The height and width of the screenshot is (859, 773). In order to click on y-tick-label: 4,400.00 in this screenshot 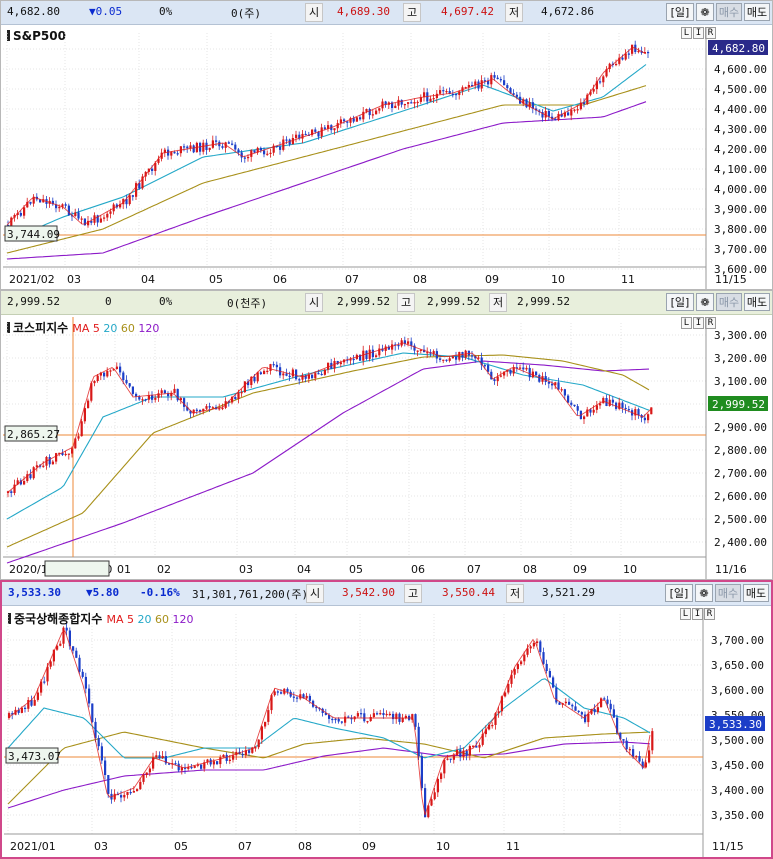, I will do `click(740, 109)`.